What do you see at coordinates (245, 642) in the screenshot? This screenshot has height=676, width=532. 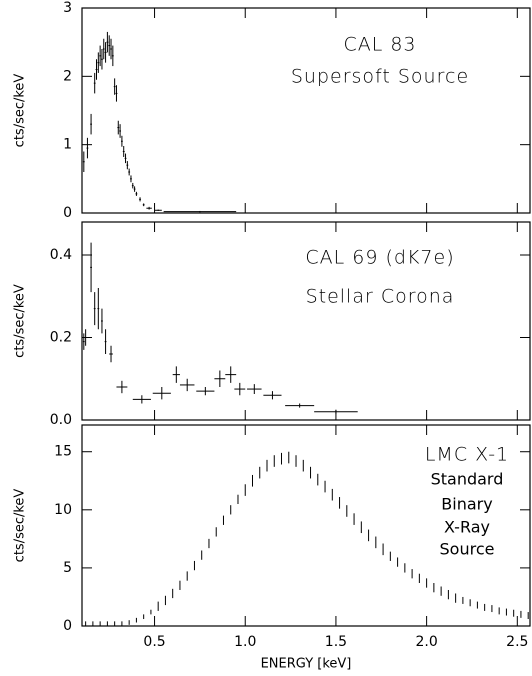 I see `x-tick-label: 1.0` at bounding box center [245, 642].